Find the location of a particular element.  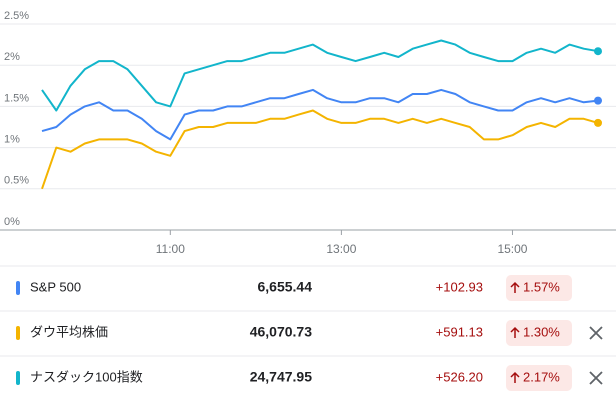

x-tick-label: 11:00 is located at coordinates (170, 249).